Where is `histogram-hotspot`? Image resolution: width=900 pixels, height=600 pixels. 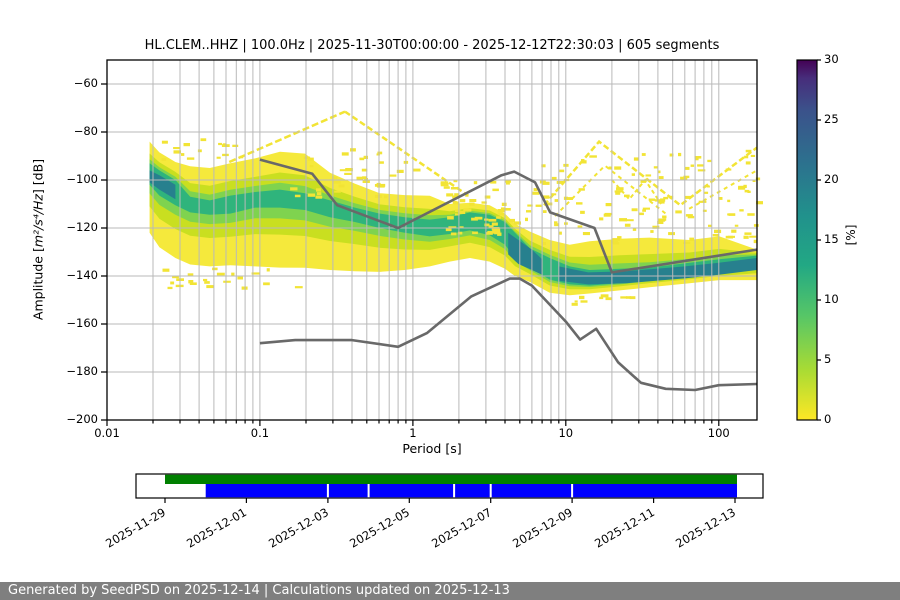 histogram-hotspot is located at coordinates (162, 185).